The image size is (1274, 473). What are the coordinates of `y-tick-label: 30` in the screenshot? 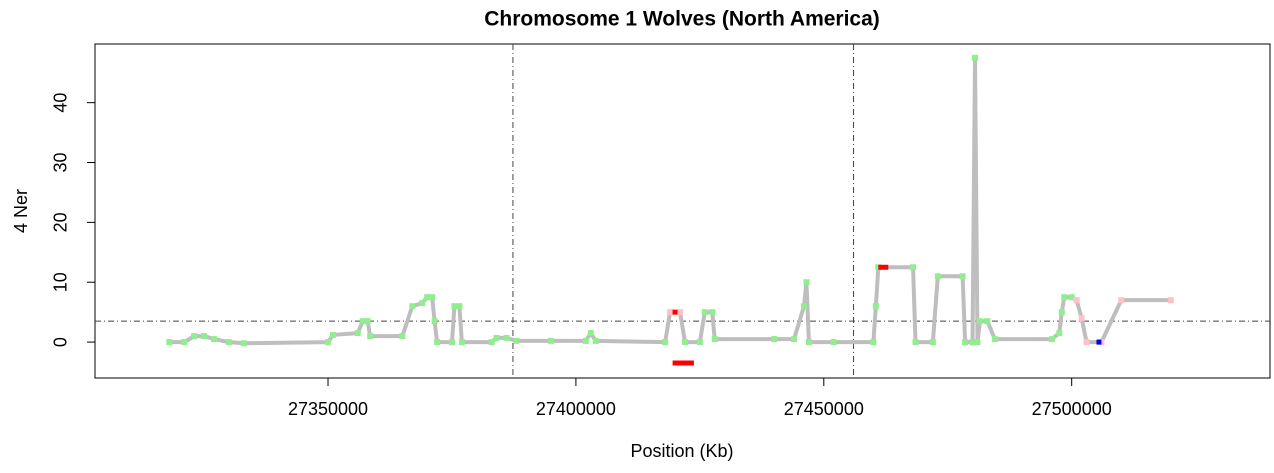 It's located at (61, 163).